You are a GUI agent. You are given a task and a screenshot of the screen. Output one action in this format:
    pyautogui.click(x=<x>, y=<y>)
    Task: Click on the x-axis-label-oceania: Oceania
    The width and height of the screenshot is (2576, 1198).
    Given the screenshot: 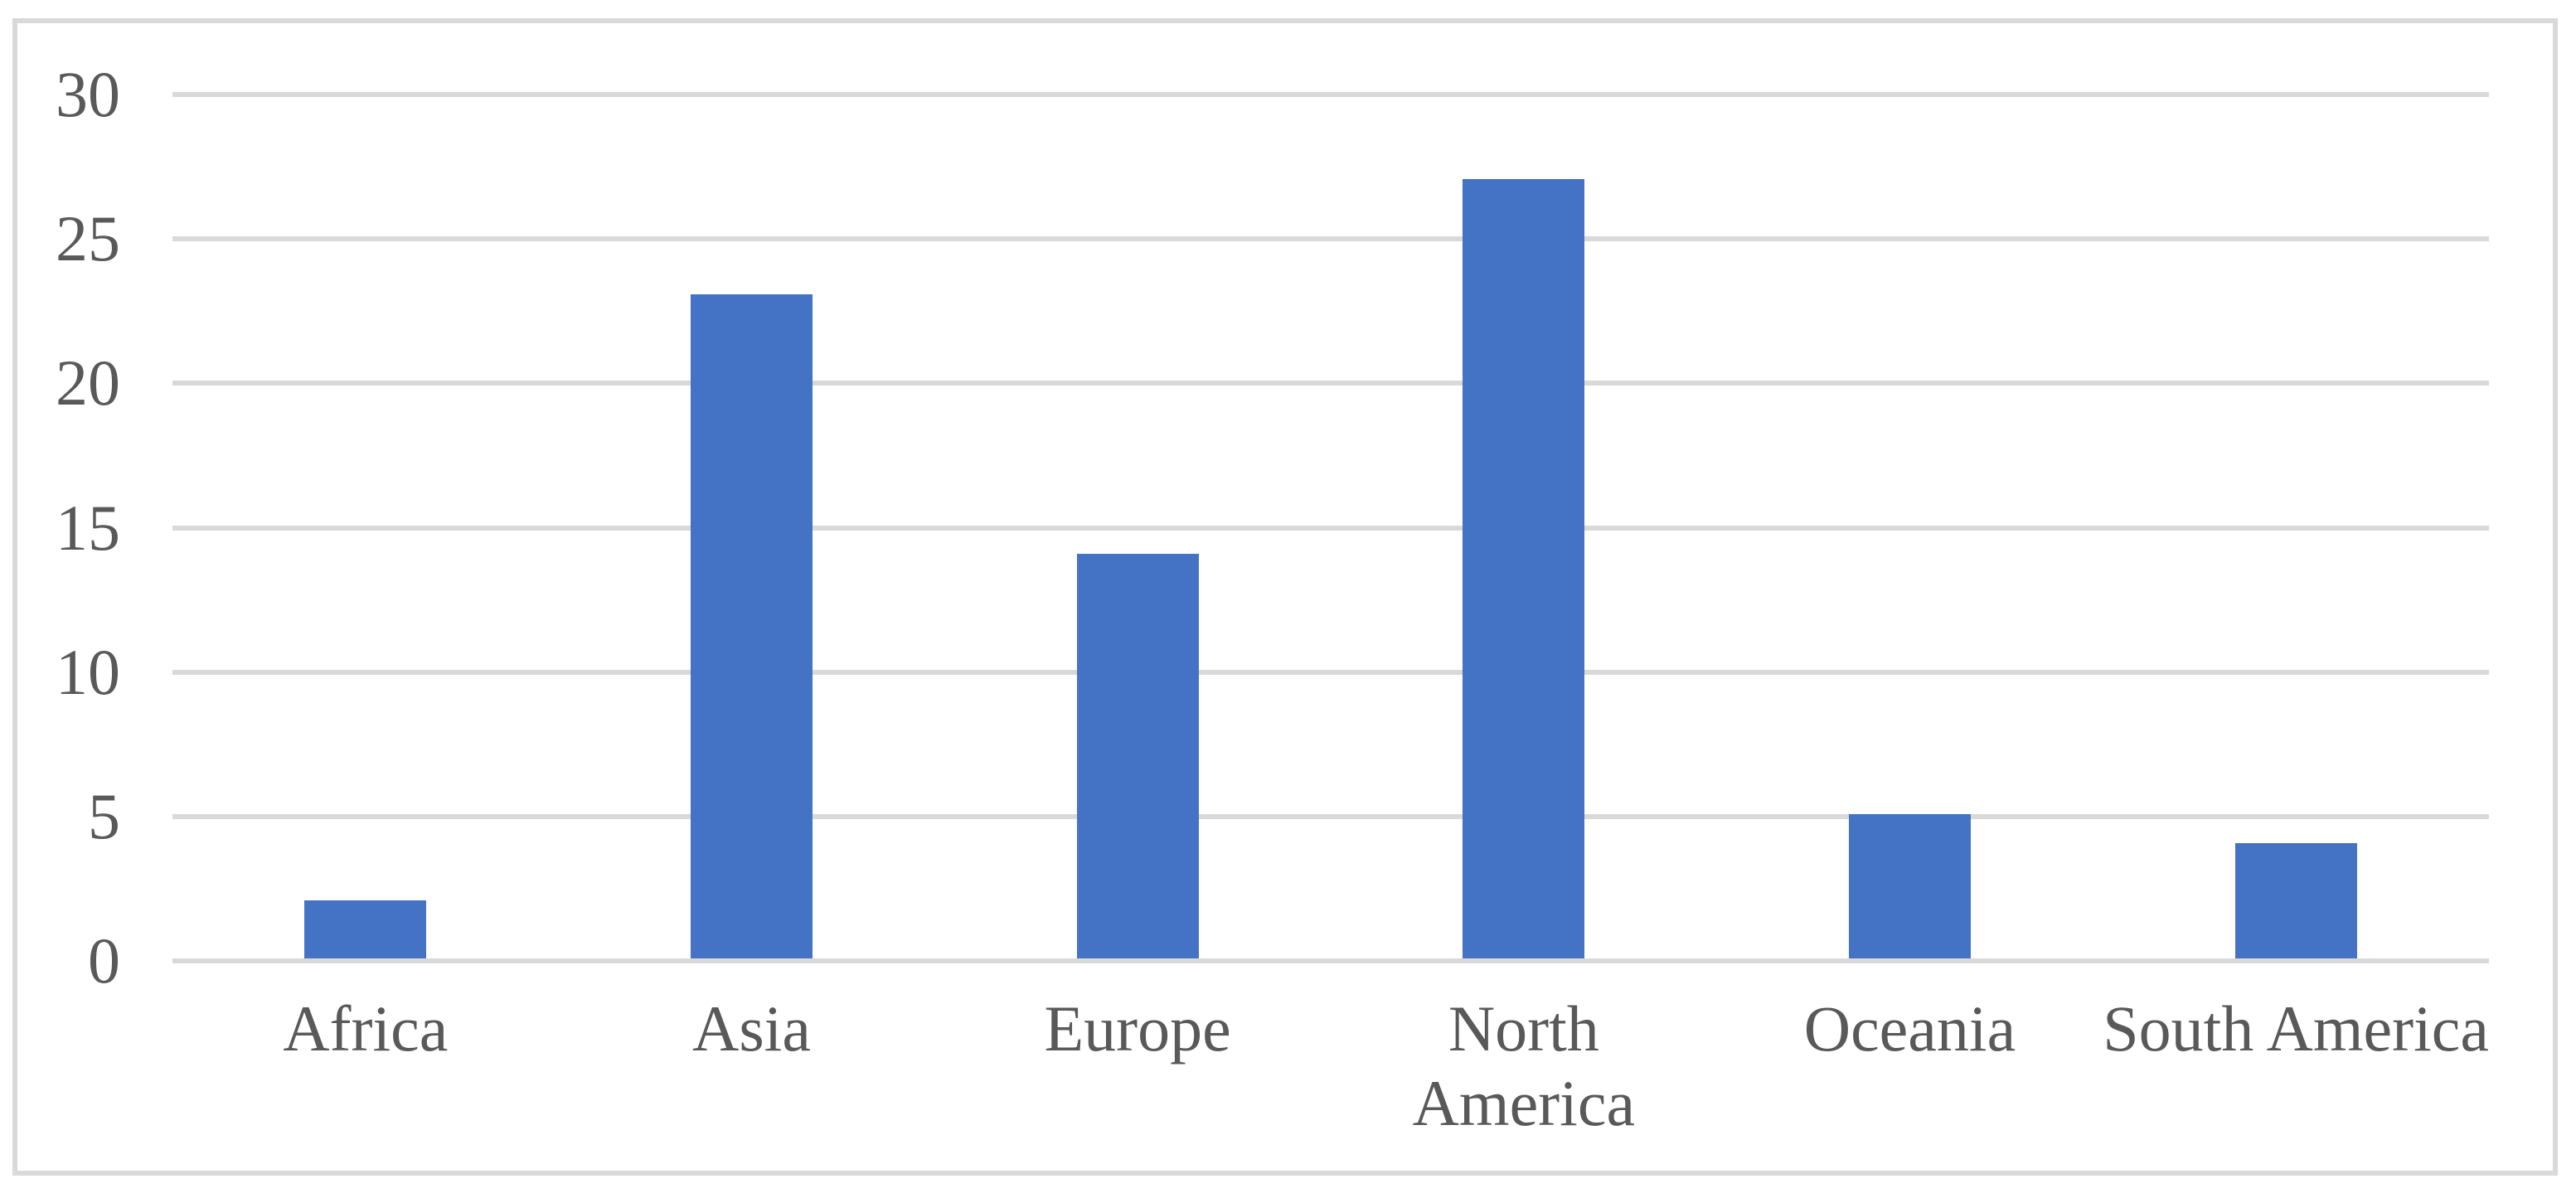 What is the action you would take?
    pyautogui.click(x=1909, y=1029)
    